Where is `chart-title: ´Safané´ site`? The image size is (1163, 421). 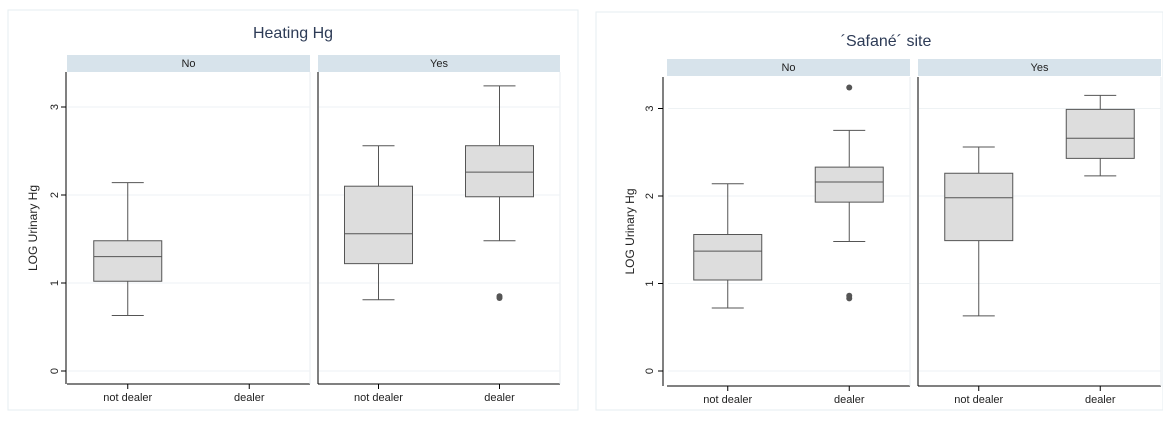 chart-title: ´Safané´ site is located at coordinates (886, 41).